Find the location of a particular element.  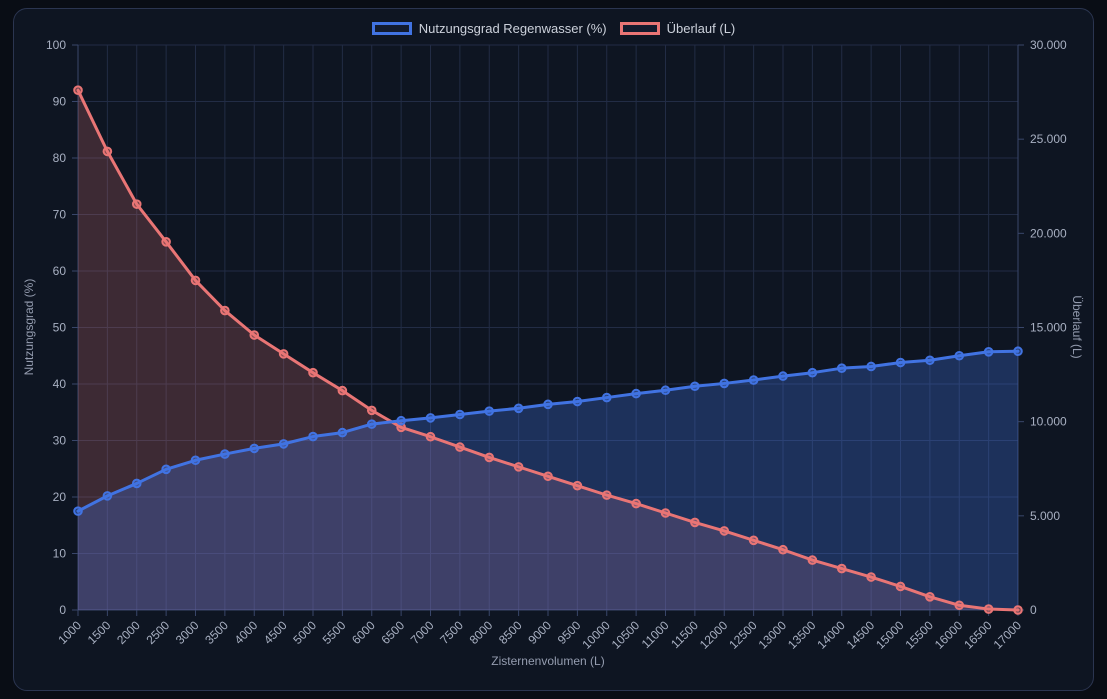

legend-item-ueberlauf: Überlauf (L) is located at coordinates (677, 28).